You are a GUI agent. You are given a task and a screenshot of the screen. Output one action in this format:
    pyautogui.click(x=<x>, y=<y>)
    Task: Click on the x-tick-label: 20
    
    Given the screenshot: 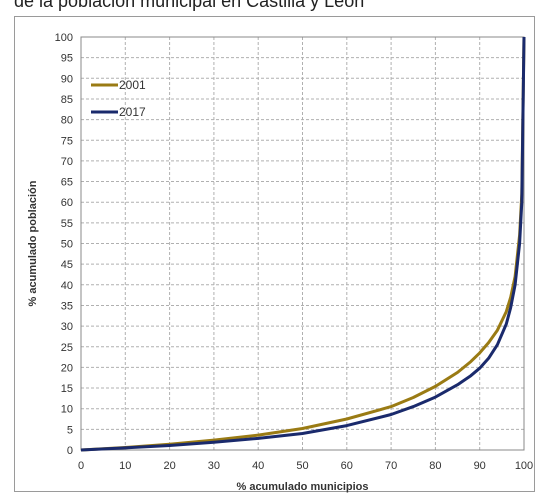 What is the action you would take?
    pyautogui.click(x=169, y=466)
    